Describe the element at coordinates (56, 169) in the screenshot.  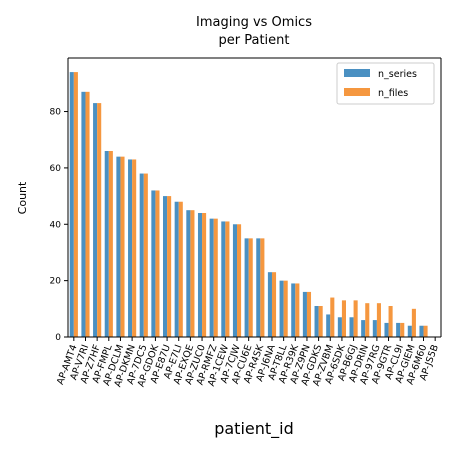
I see `y-tick-label: 60` at that location.